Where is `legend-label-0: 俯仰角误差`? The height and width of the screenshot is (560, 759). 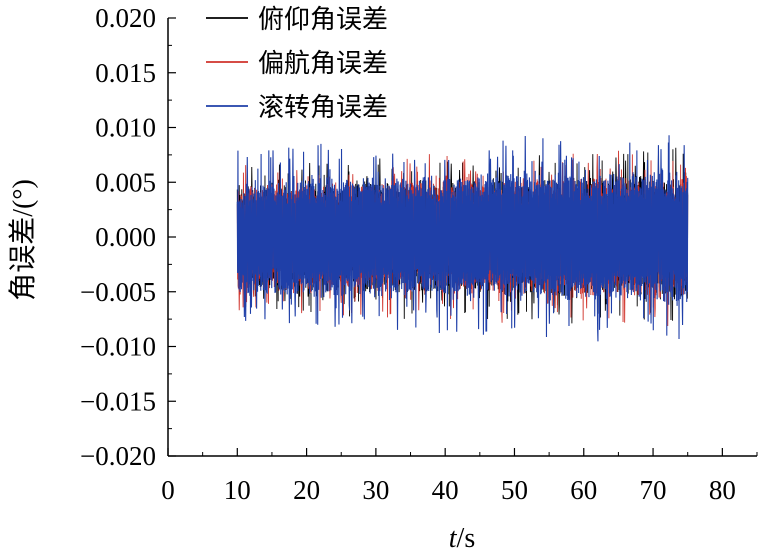
legend-label-0: 俯仰角误差 is located at coordinates (323, 20).